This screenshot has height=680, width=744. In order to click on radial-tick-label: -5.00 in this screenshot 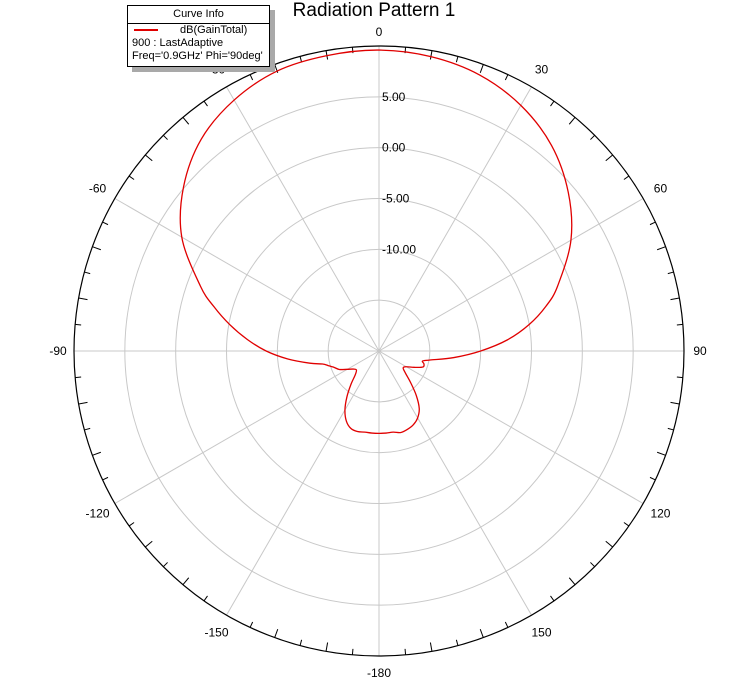, I will do `click(396, 199)`.